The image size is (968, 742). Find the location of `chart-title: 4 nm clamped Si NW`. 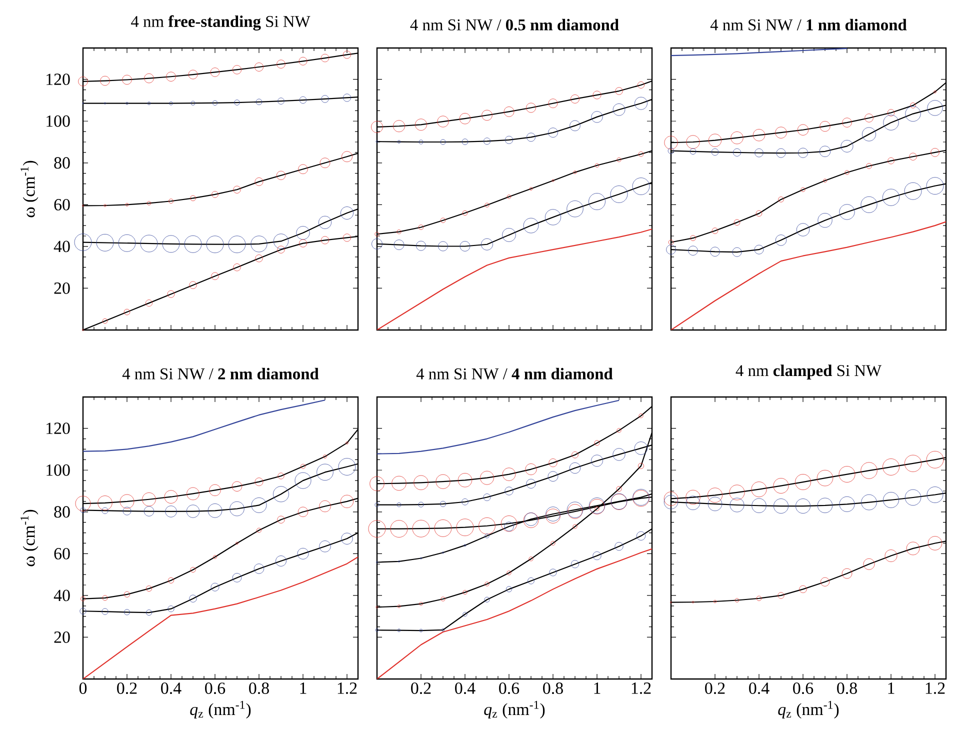

chart-title: 4 nm clamped Si NW is located at coordinates (809, 372).